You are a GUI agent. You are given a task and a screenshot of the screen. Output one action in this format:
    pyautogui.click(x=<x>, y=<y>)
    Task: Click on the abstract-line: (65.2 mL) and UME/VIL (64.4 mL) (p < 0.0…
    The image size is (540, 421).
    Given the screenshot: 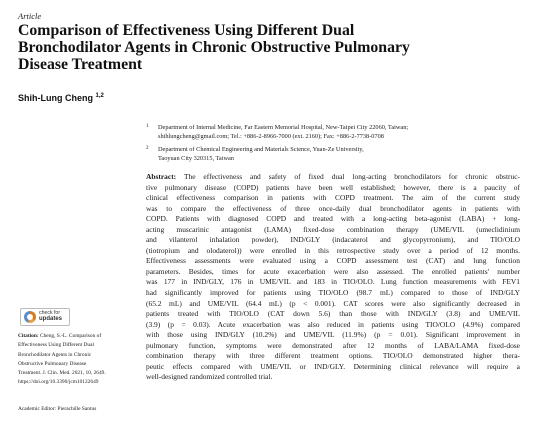 What is the action you would take?
    pyautogui.click(x=333, y=303)
    